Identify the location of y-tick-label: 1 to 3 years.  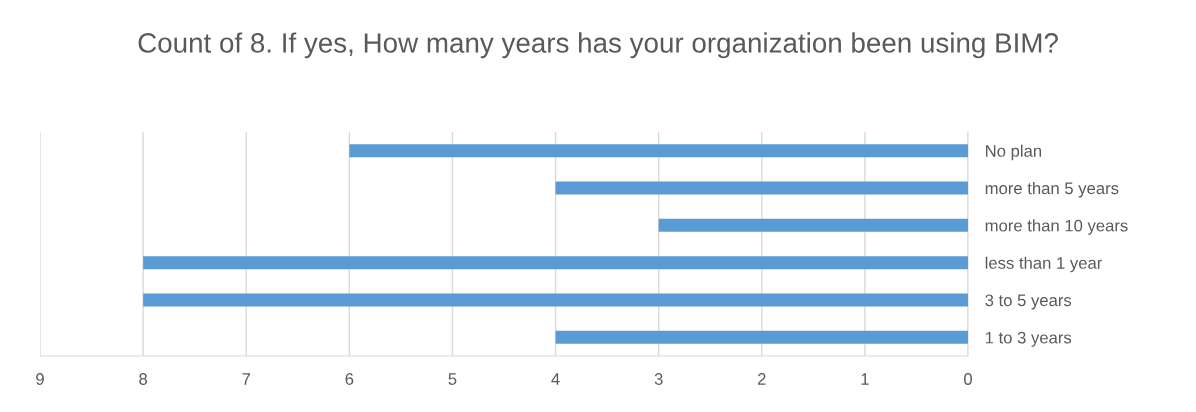
(1028, 339).